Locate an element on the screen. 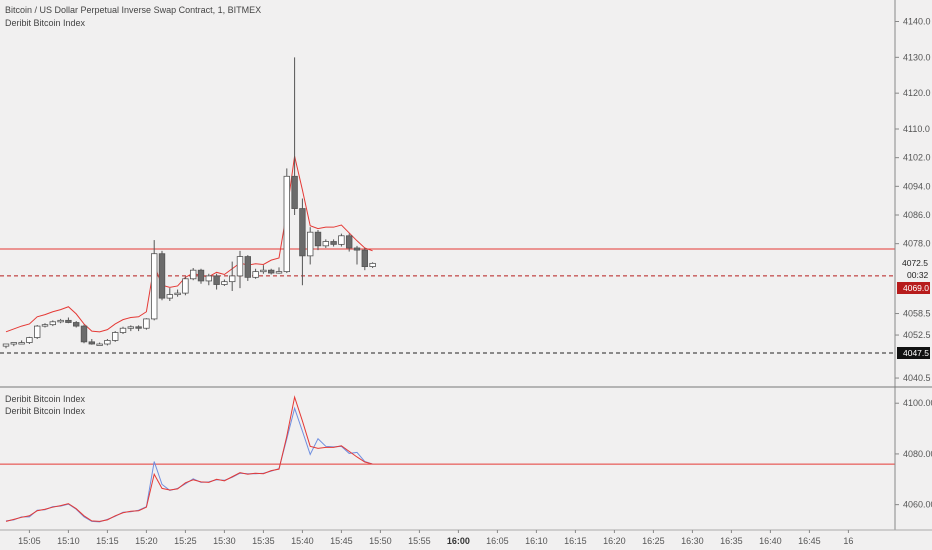  time-tick-label: 16:00 is located at coordinates (458, 541).